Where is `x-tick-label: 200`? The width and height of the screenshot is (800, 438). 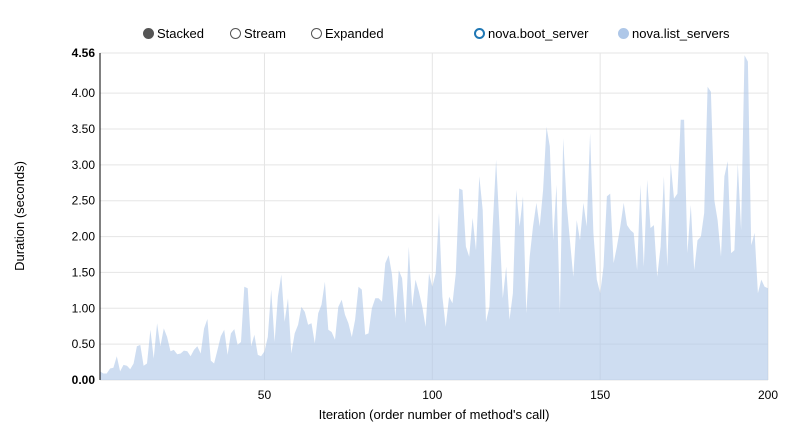
x-tick-label: 200 is located at coordinates (768, 395).